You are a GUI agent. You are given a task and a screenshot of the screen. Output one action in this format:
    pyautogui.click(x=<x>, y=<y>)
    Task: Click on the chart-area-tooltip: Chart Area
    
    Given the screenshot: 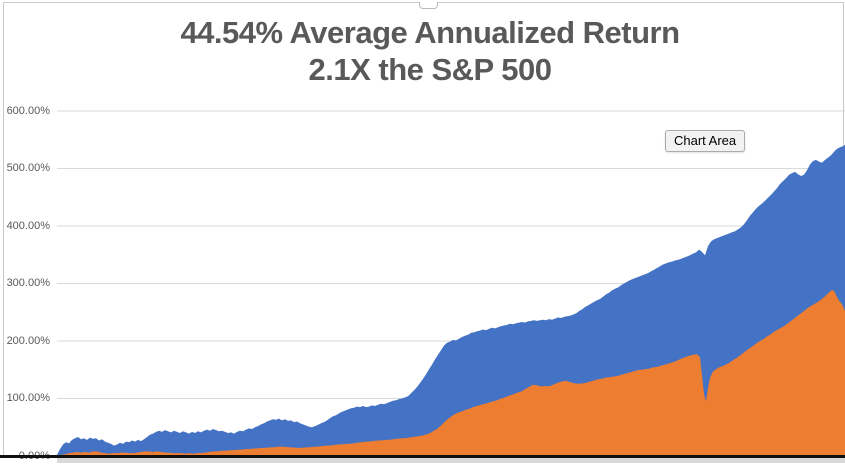 What is the action you would take?
    pyautogui.click(x=705, y=141)
    